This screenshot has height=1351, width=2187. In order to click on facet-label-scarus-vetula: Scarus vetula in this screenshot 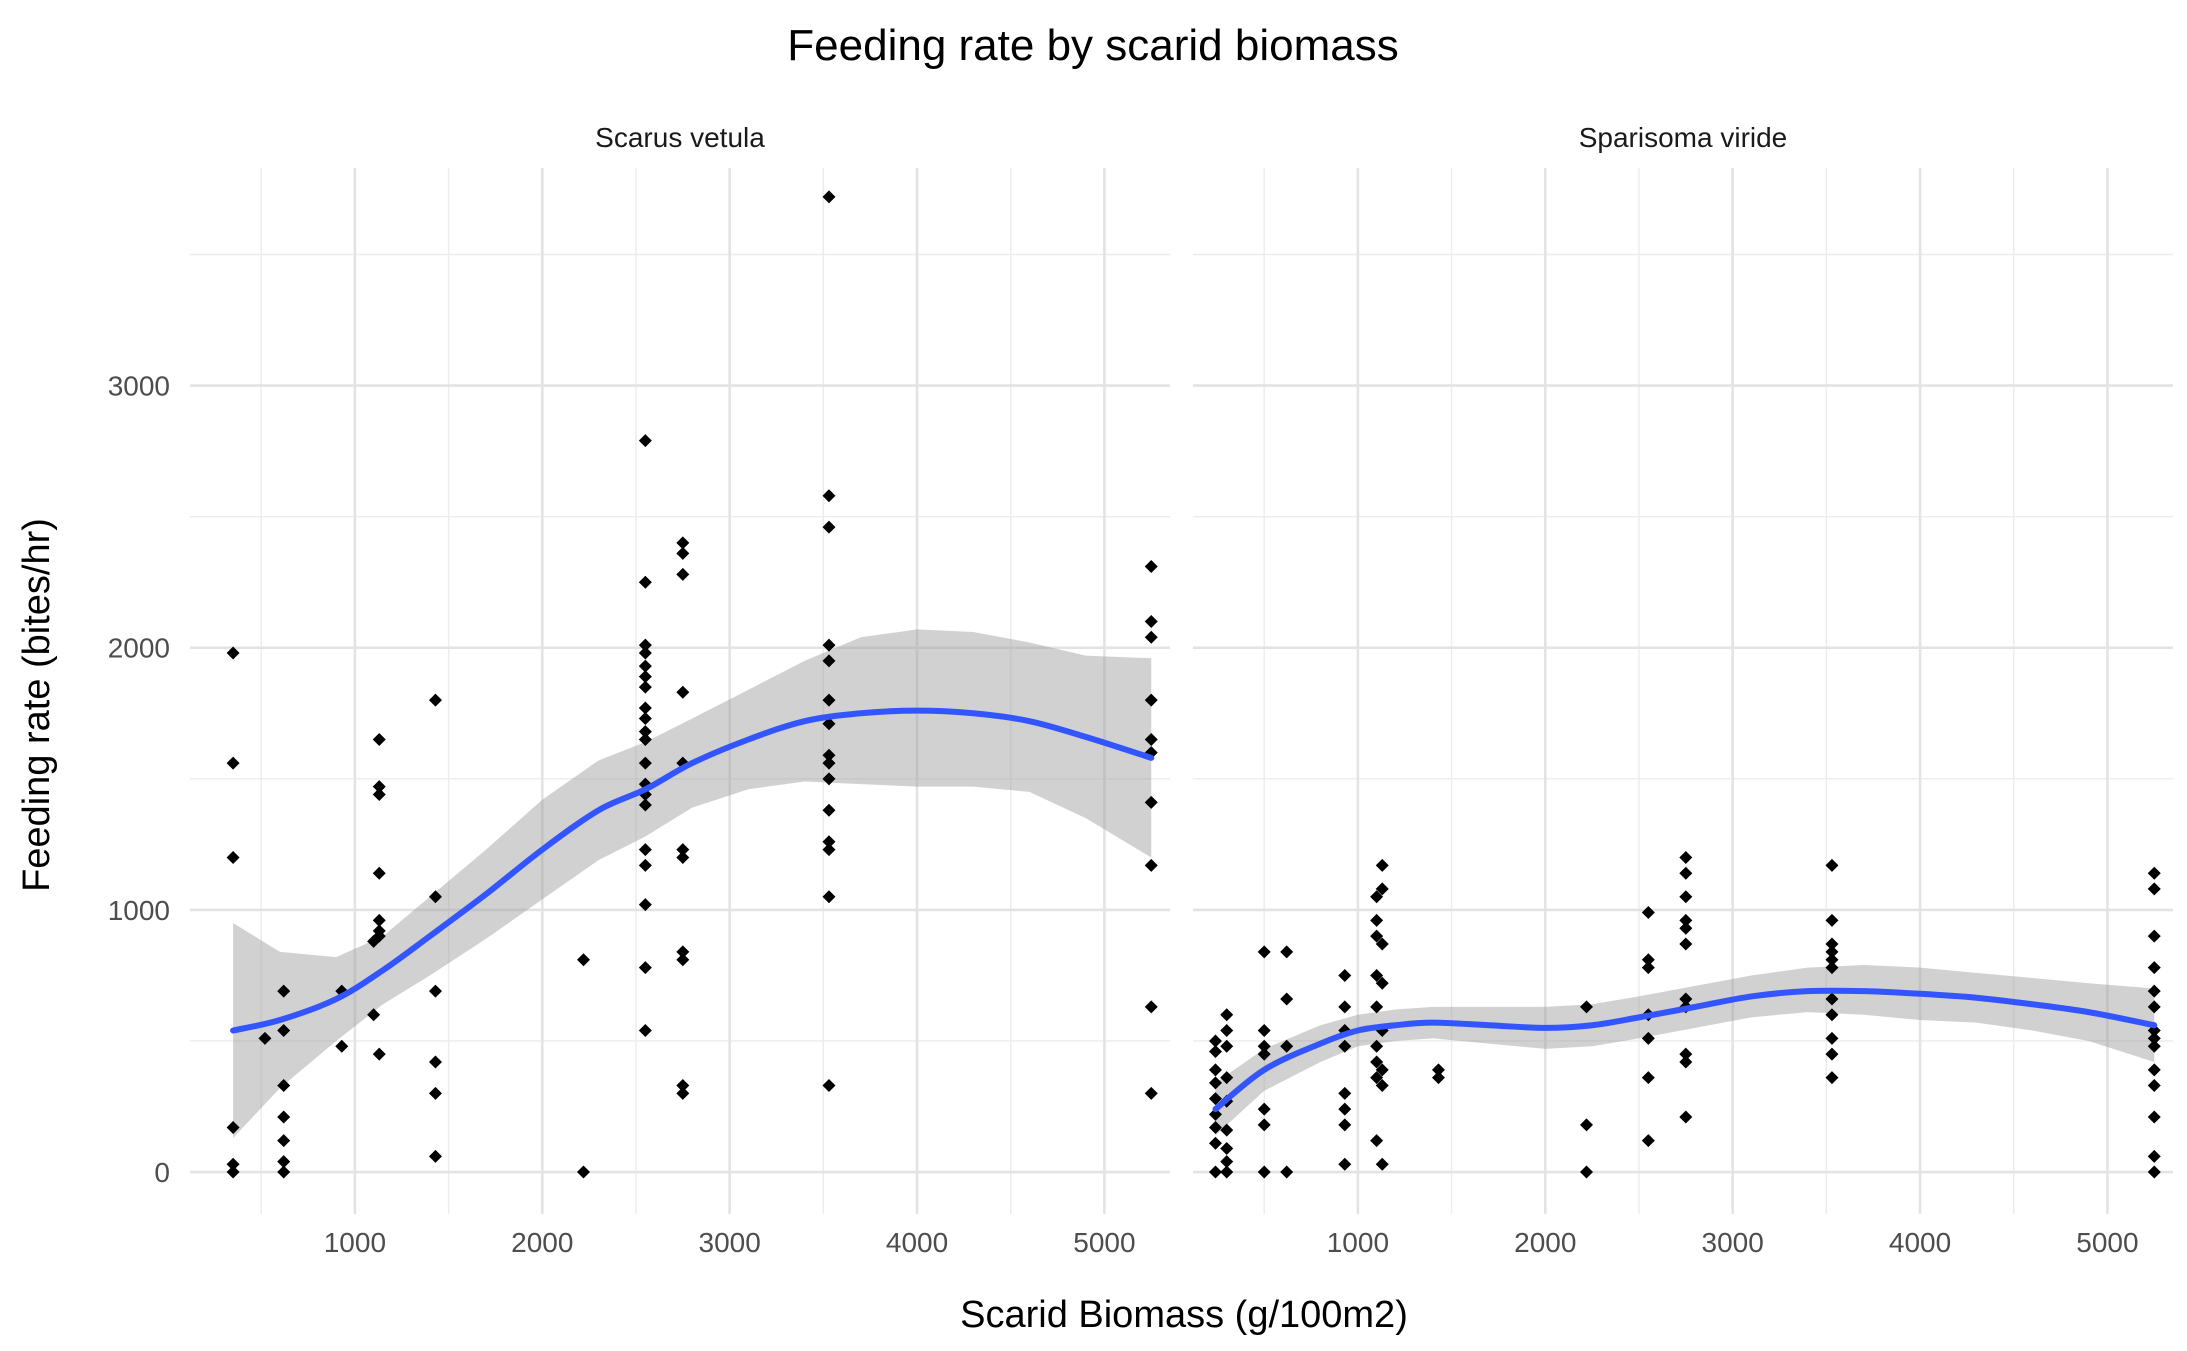, I will do `click(680, 137)`.